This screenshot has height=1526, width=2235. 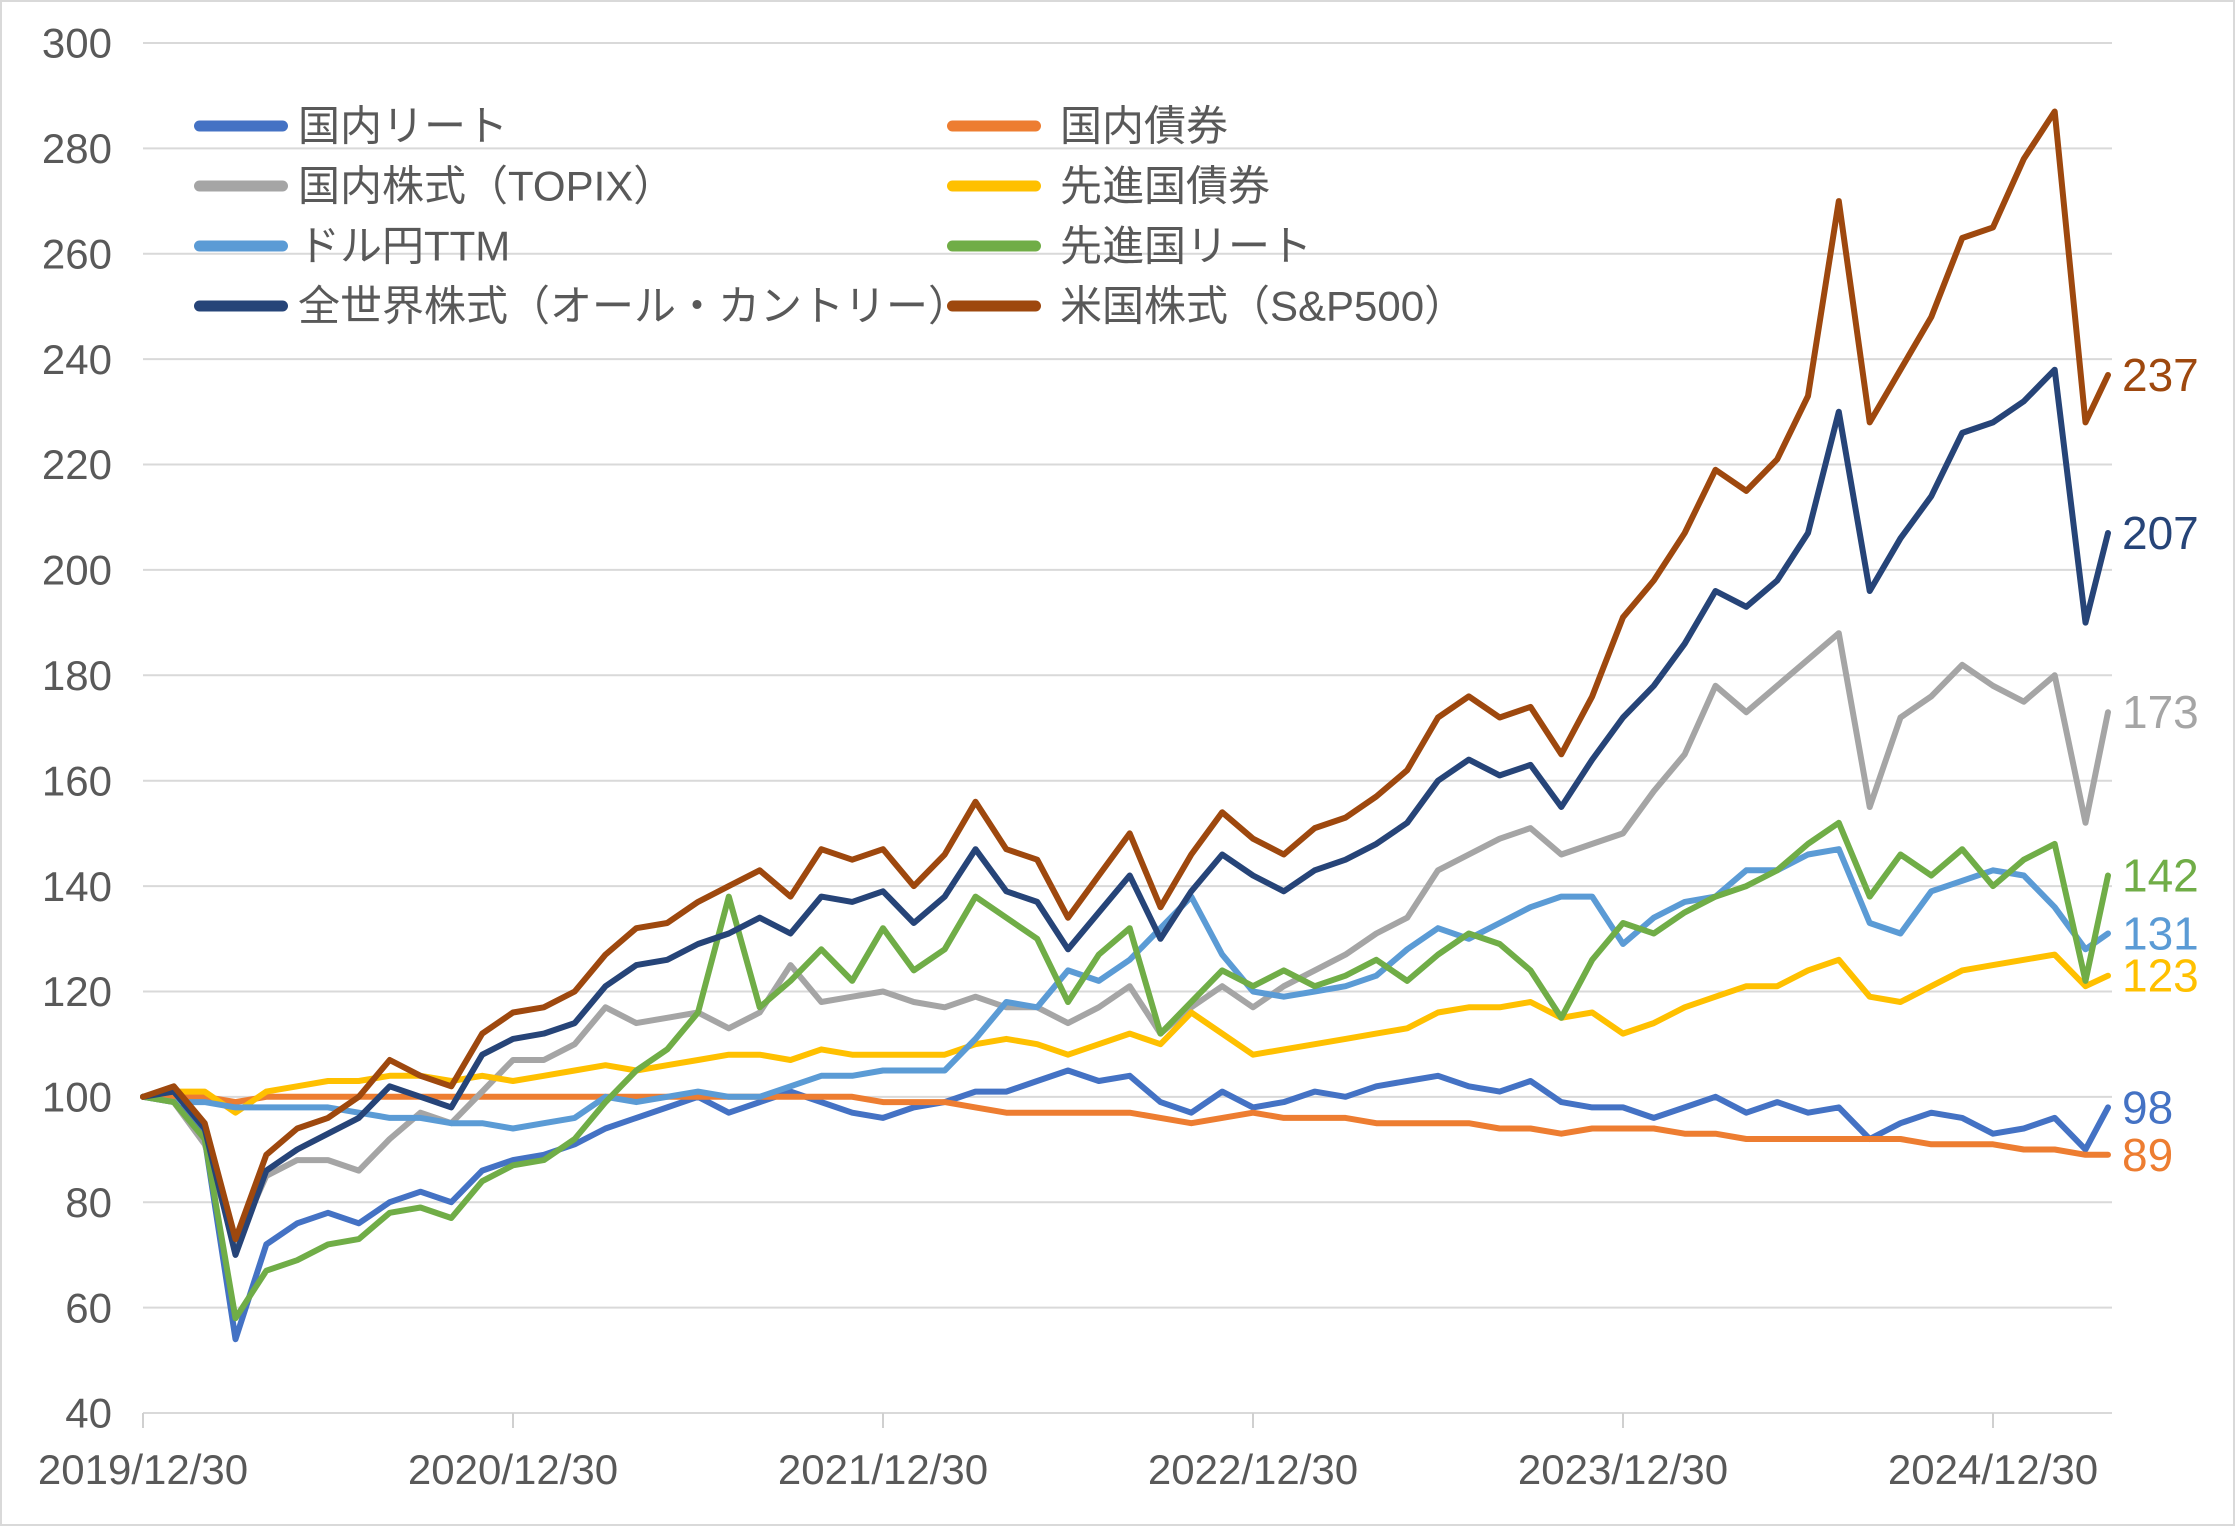 I want to click on x-tick-label: 2020/12/30, so click(x=513, y=1469).